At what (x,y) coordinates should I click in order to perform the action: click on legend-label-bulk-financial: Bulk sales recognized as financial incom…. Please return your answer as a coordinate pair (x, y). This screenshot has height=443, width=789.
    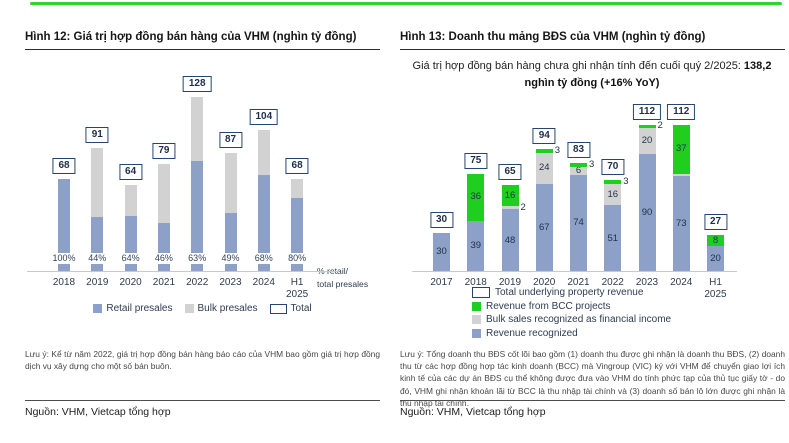
    Looking at the image, I should click on (579, 319).